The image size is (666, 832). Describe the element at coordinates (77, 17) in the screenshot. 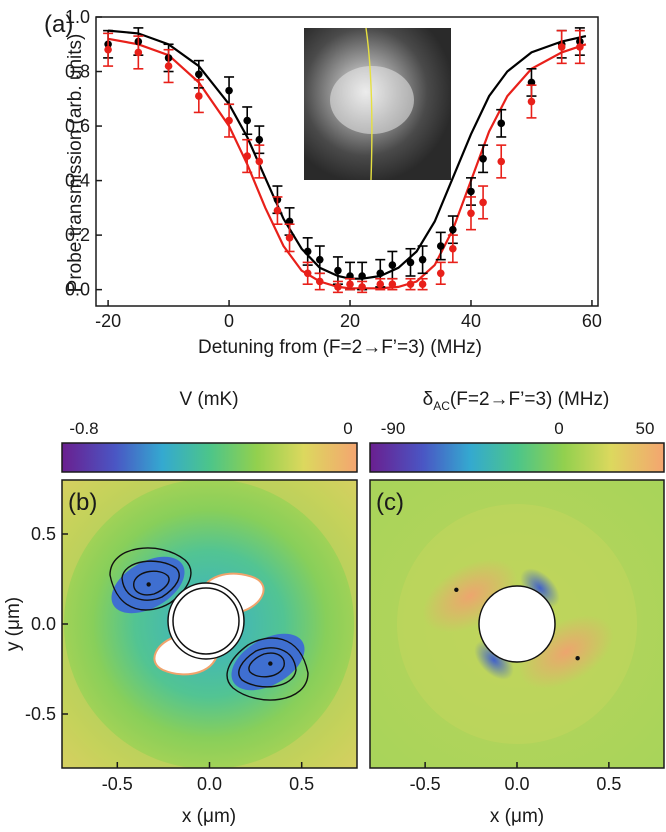

I see `y-tick-label: 1.0` at that location.